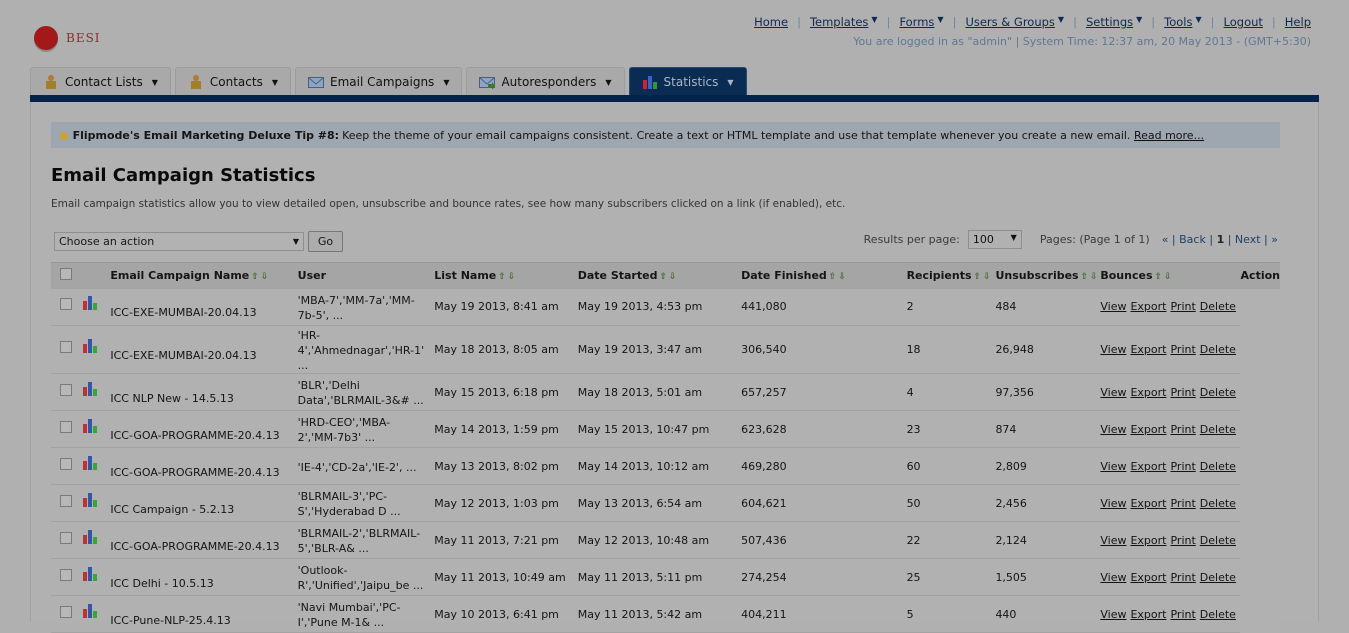 Image resolution: width=1349 pixels, height=633 pixels. What do you see at coordinates (839, 22) in the screenshot?
I see `nav-link-templates: Templates` at bounding box center [839, 22].